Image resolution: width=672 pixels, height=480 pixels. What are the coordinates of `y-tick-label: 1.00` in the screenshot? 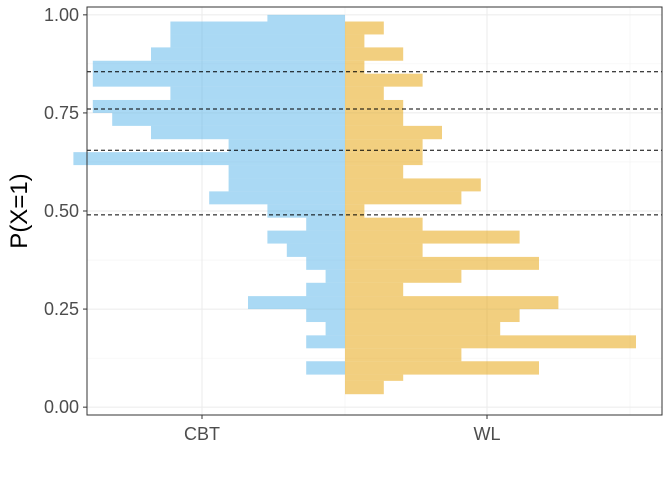 It's located at (61, 15).